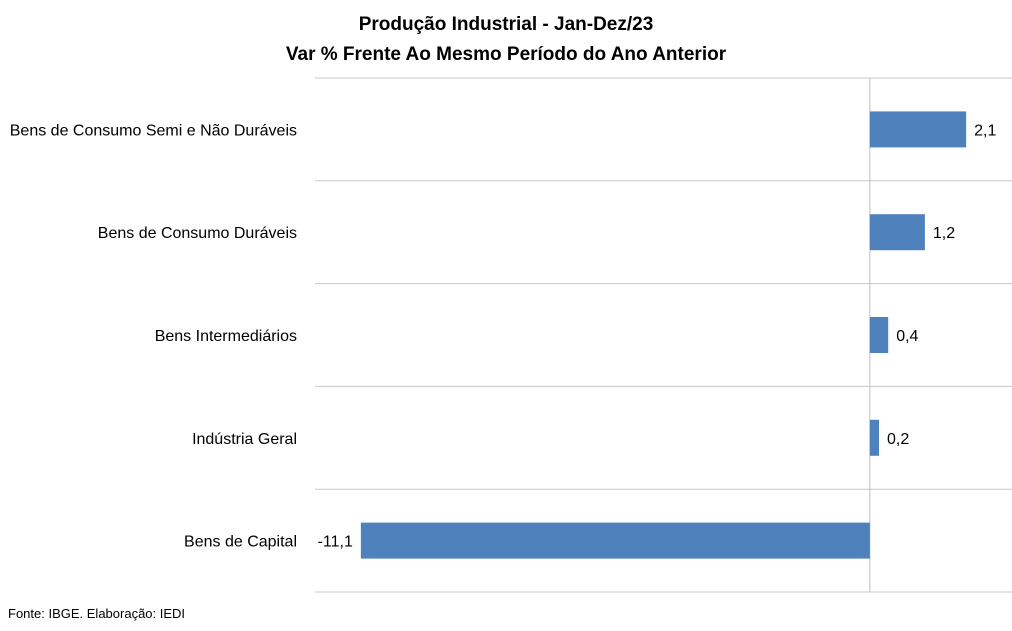 The image size is (1012, 631). What do you see at coordinates (244, 439) in the screenshot?
I see `category-label: Indústria Geral` at bounding box center [244, 439].